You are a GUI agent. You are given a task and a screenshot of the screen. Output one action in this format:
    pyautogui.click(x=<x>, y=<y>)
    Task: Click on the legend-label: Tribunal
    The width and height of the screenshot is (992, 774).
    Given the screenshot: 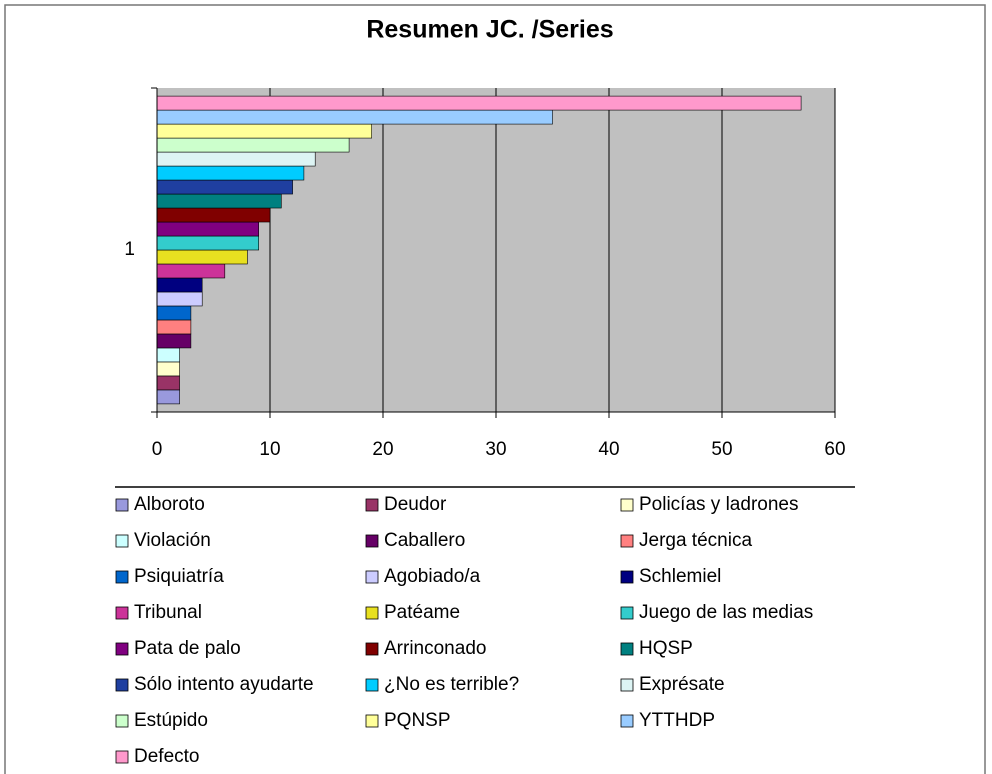 What is the action you would take?
    pyautogui.click(x=168, y=612)
    